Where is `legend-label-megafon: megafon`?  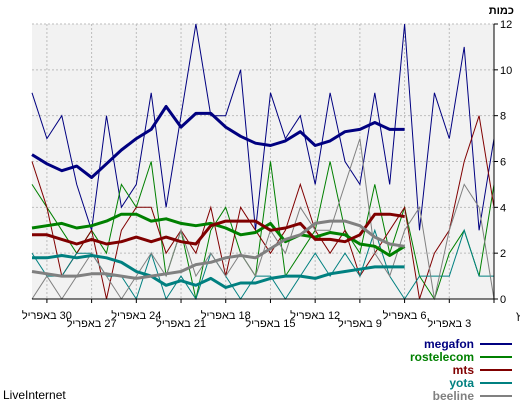 legend-label-megafon: megafon is located at coordinates (449, 344).